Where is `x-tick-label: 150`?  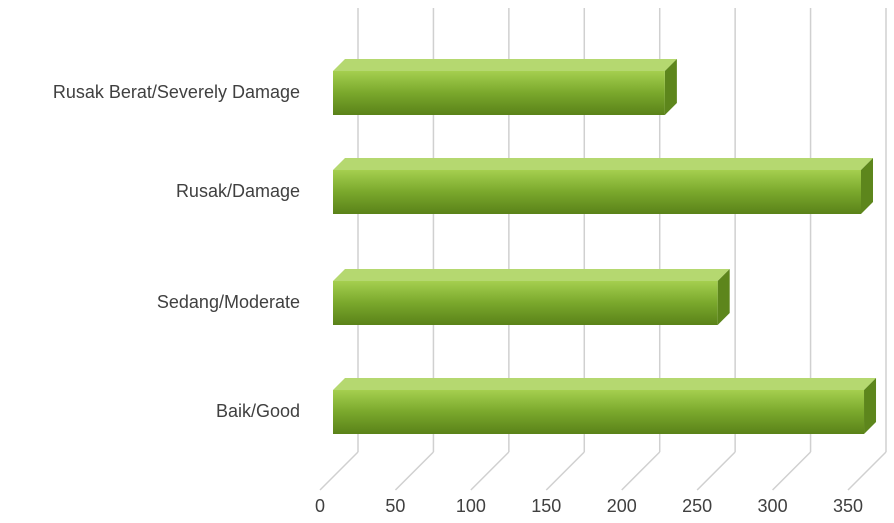 x-tick-label: 150 is located at coordinates (546, 506).